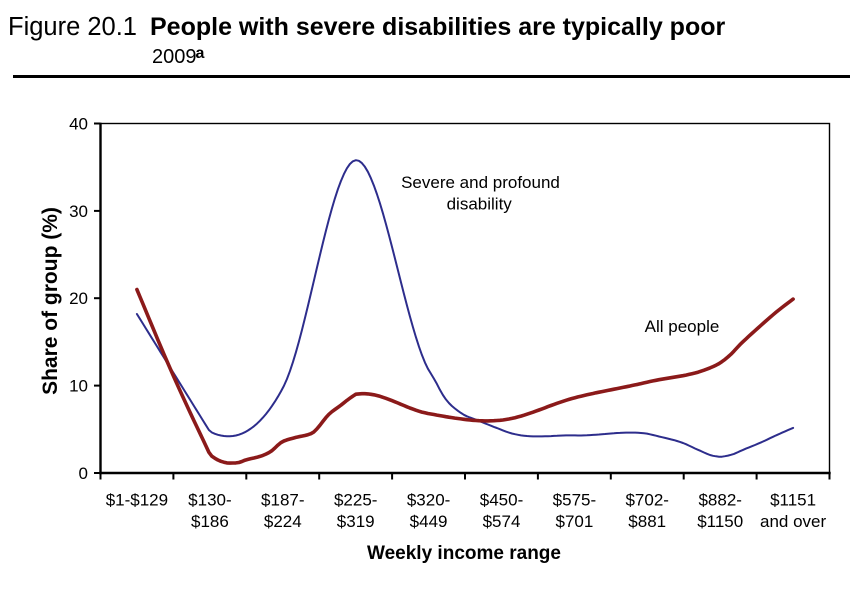 The height and width of the screenshot is (589, 865). I want to click on svg-text: $450-, so click(501, 500).